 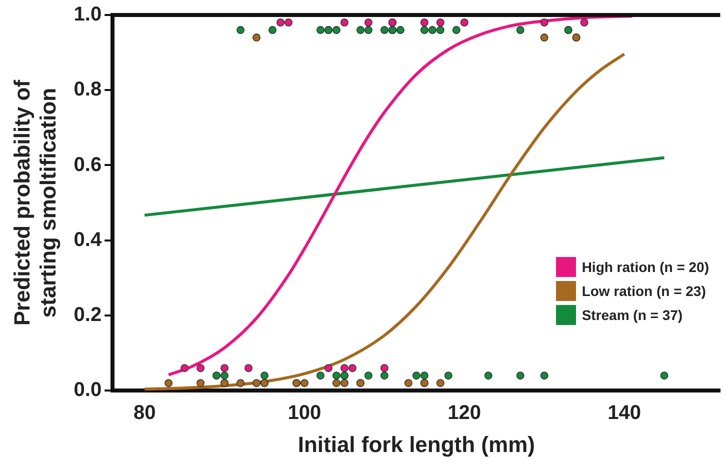 I want to click on x-tick-label: 120, so click(x=465, y=413).